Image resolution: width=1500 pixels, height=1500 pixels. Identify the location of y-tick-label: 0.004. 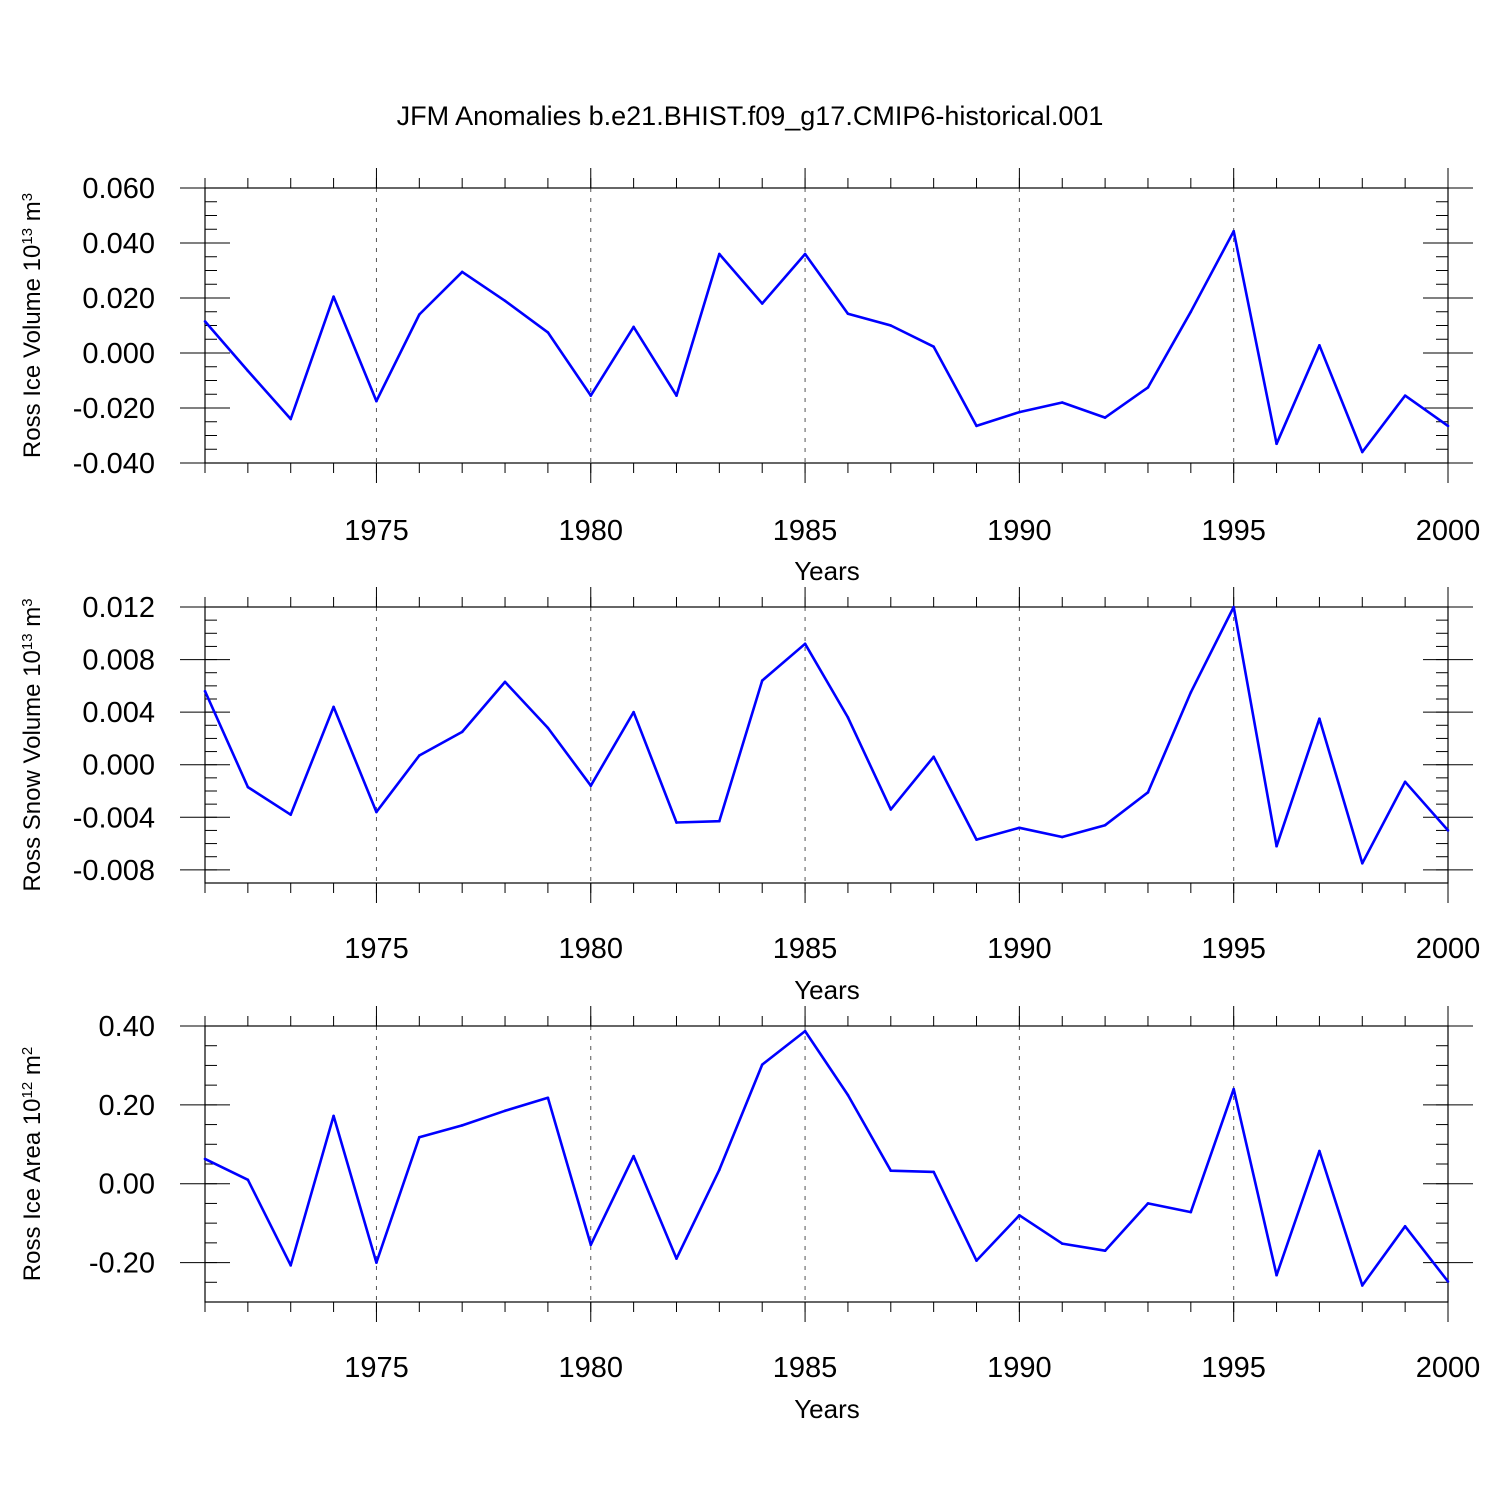
(118, 713).